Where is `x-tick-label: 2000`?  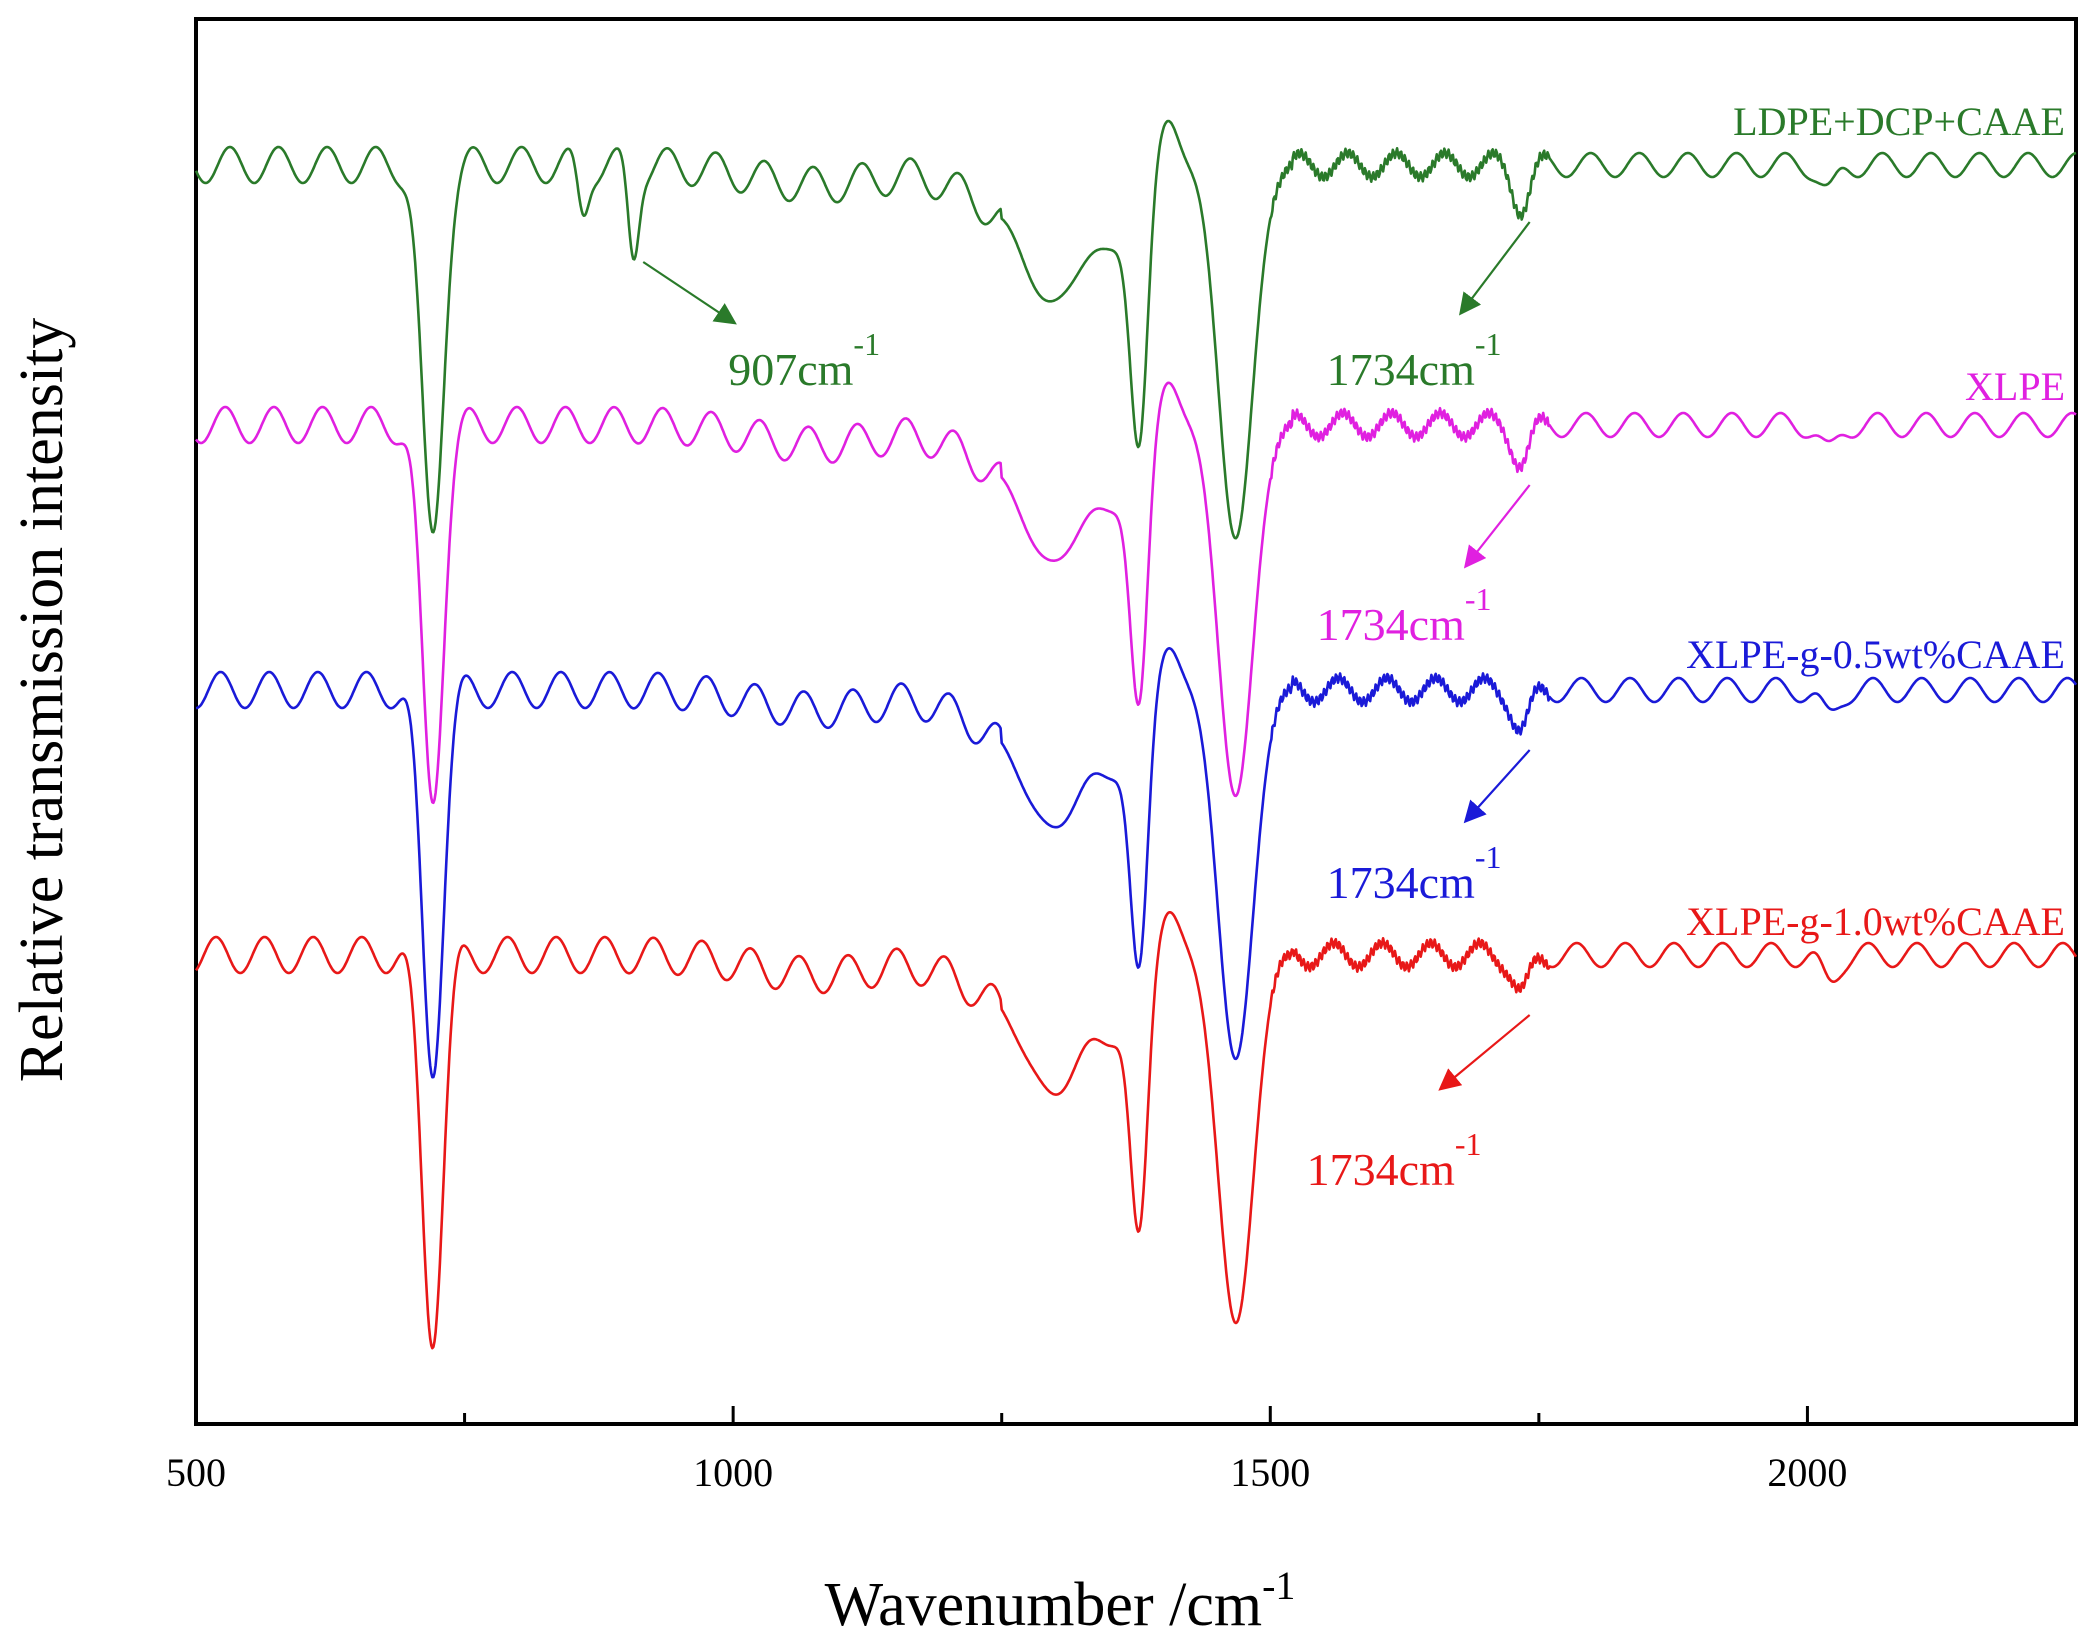
x-tick-label: 2000 is located at coordinates (1807, 1472).